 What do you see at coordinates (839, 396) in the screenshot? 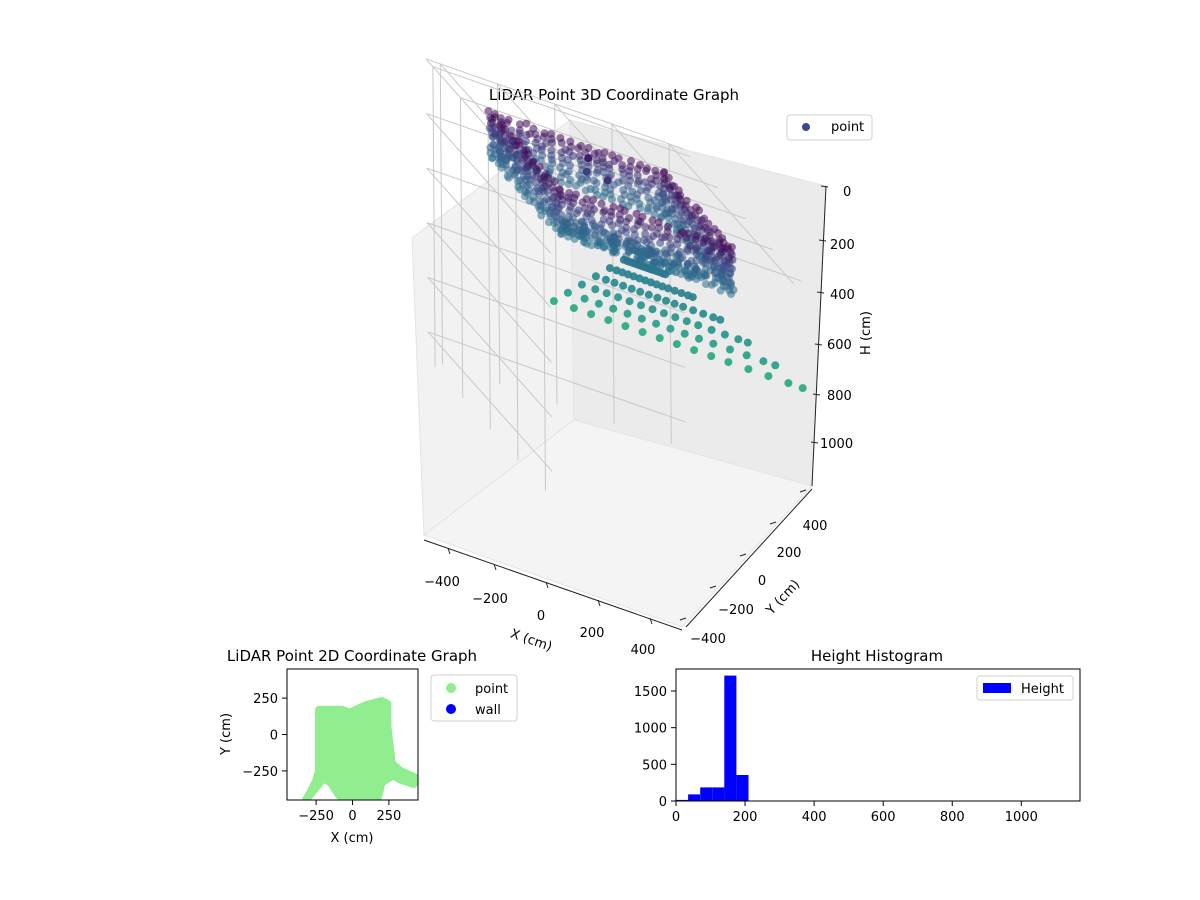
I see `z-tick-label: 800` at bounding box center [839, 396].